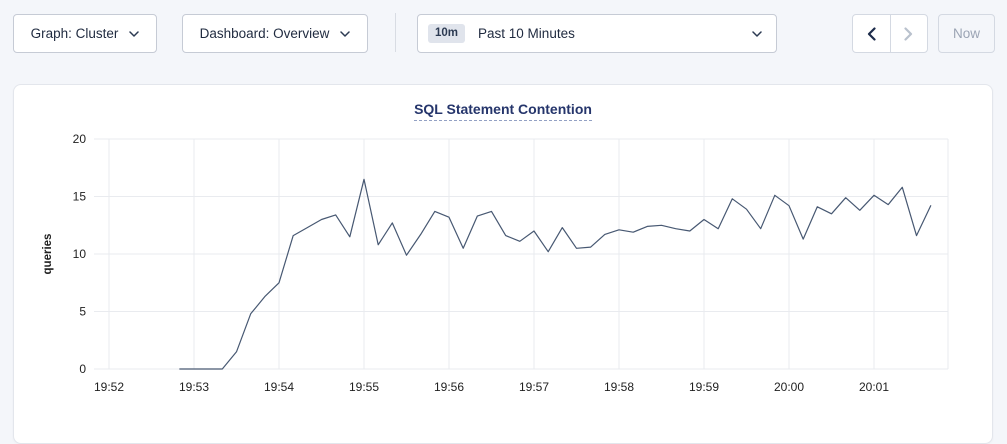  What do you see at coordinates (194, 387) in the screenshot?
I see `x-tick-label: 19:53` at bounding box center [194, 387].